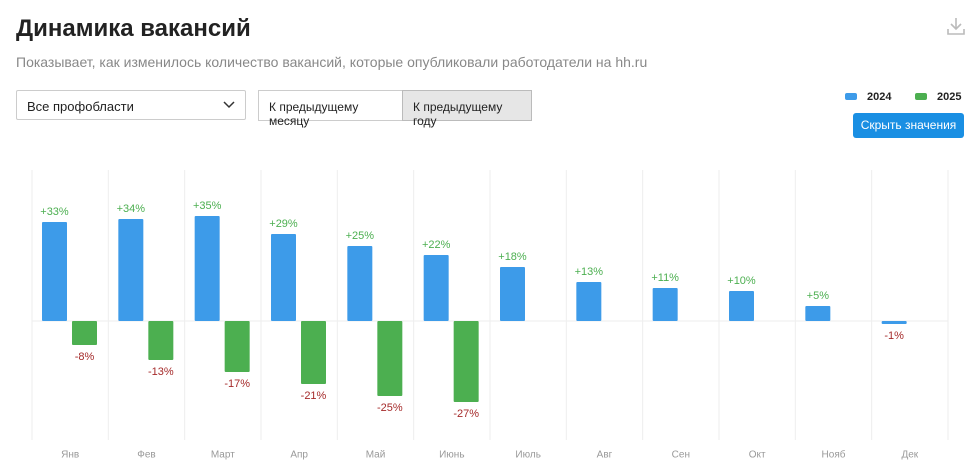 This screenshot has height=471, width=977. I want to click on value-label: +22%, so click(436, 245).